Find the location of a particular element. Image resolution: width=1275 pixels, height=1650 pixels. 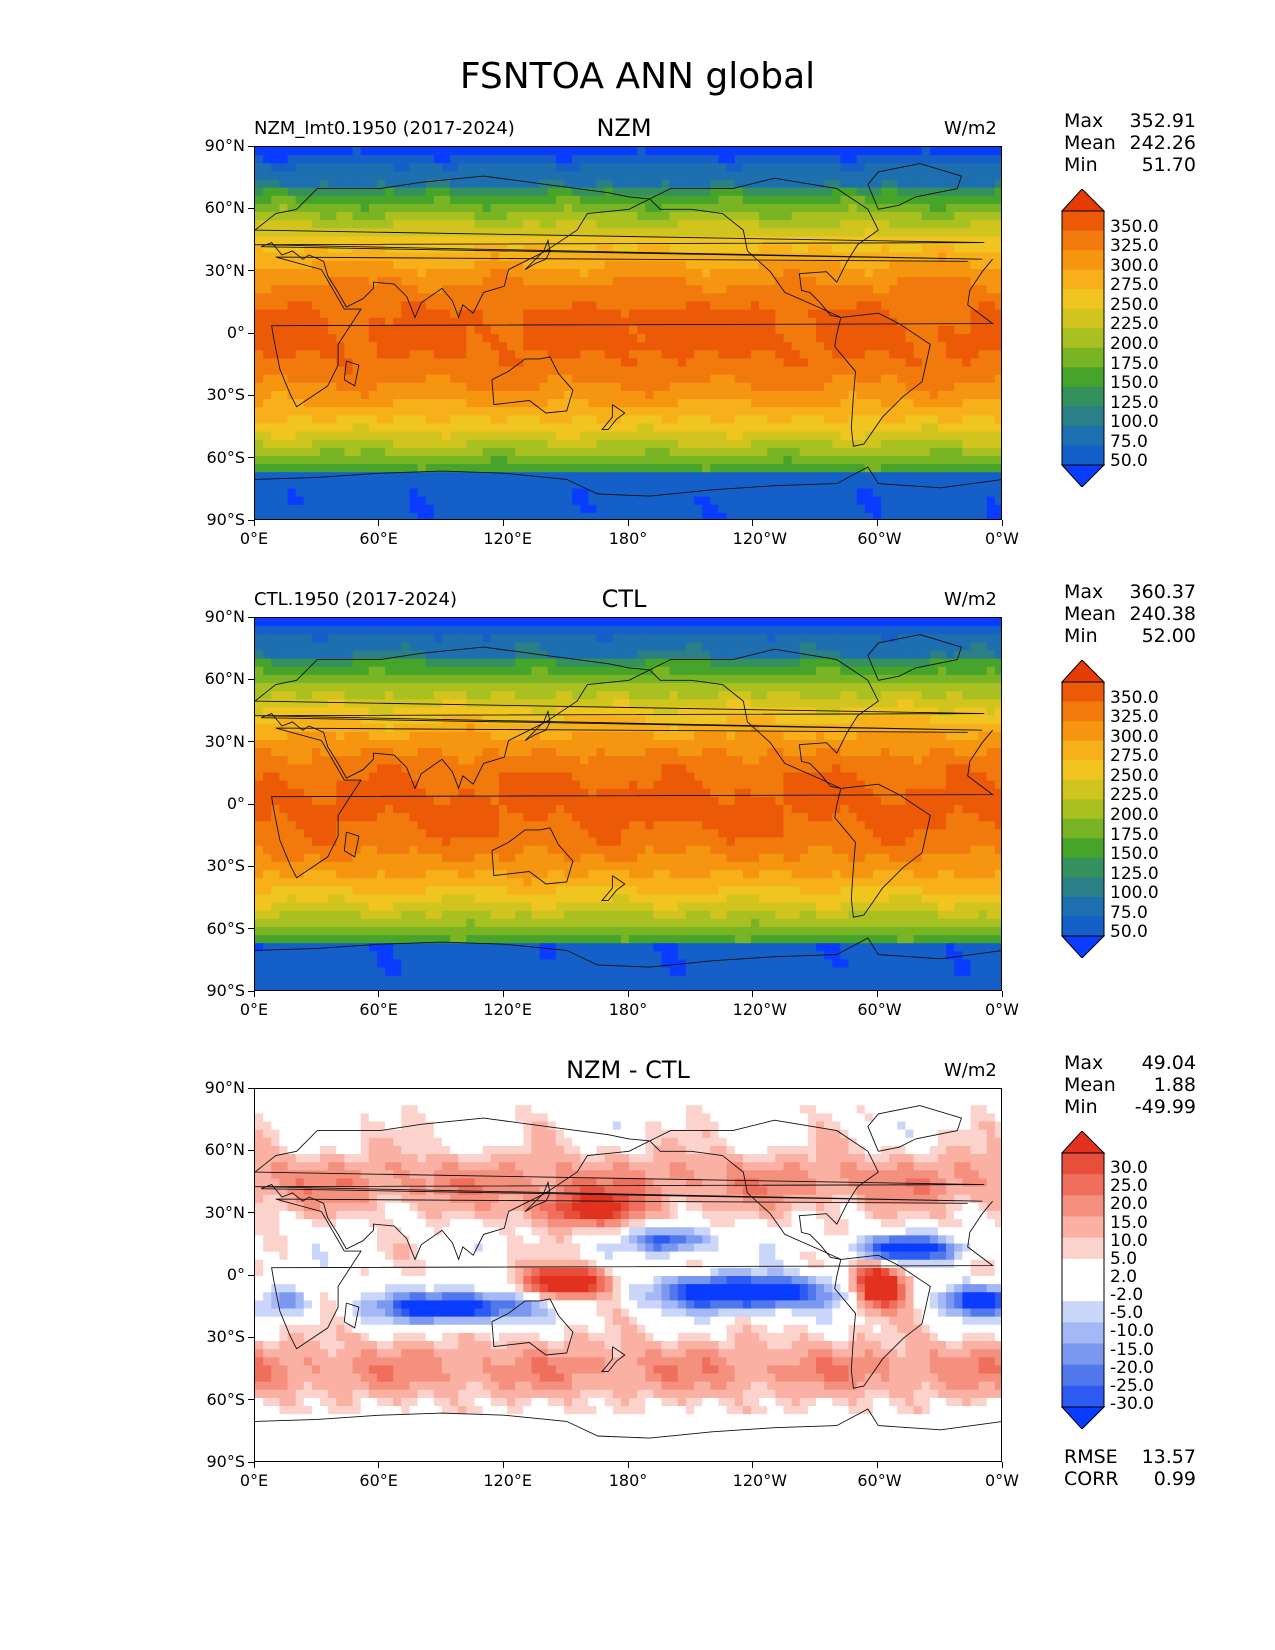

panel-stats: Max 352.91 Mean 242.26 Min 51.70 is located at coordinates (1130, 143).